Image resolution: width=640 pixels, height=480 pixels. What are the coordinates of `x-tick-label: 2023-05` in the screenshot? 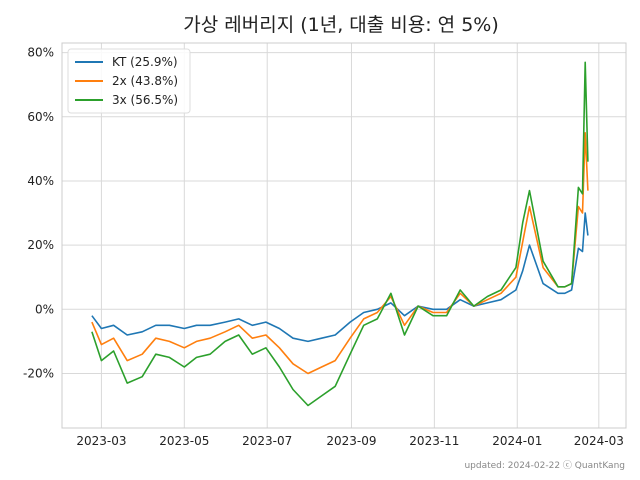 It's located at (184, 441).